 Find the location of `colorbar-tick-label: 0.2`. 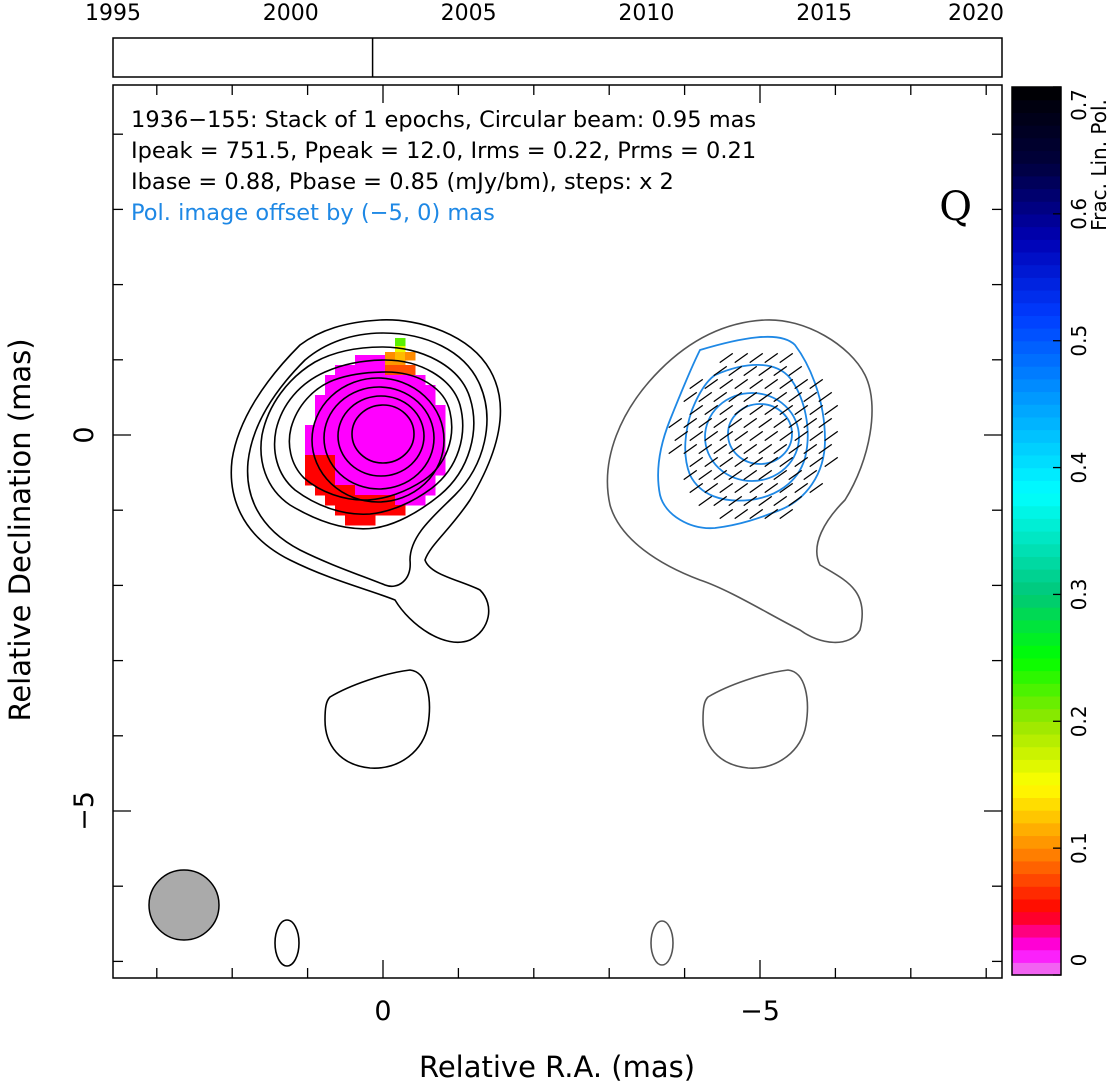

colorbar-tick-label: 0.2 is located at coordinates (1079, 721).